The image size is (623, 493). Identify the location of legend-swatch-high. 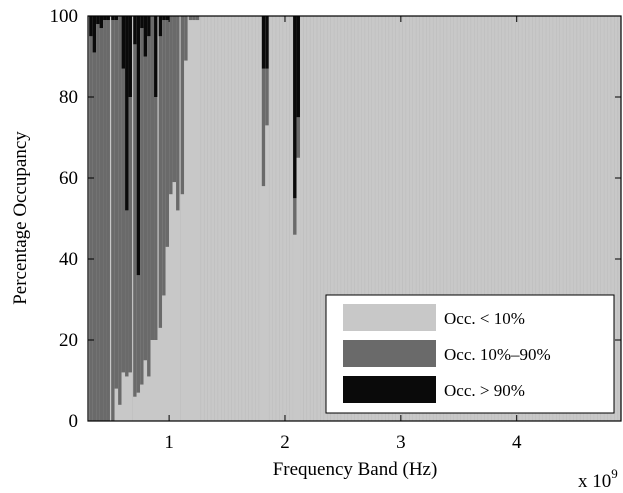
(389, 389).